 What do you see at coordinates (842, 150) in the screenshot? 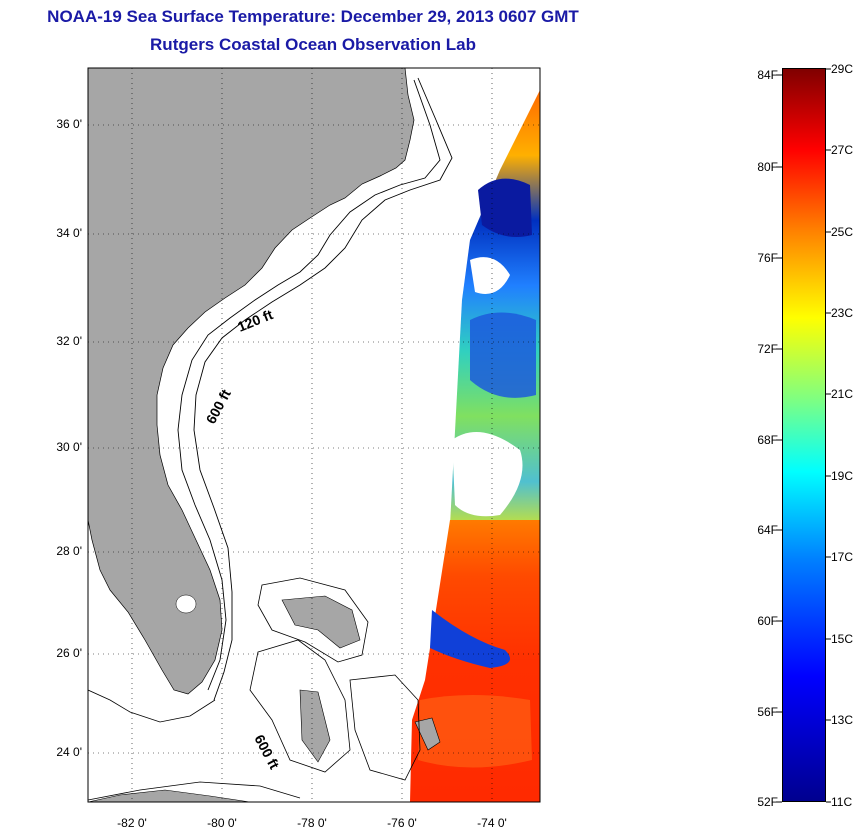
I see `colorbar-c-label: 27C` at bounding box center [842, 150].